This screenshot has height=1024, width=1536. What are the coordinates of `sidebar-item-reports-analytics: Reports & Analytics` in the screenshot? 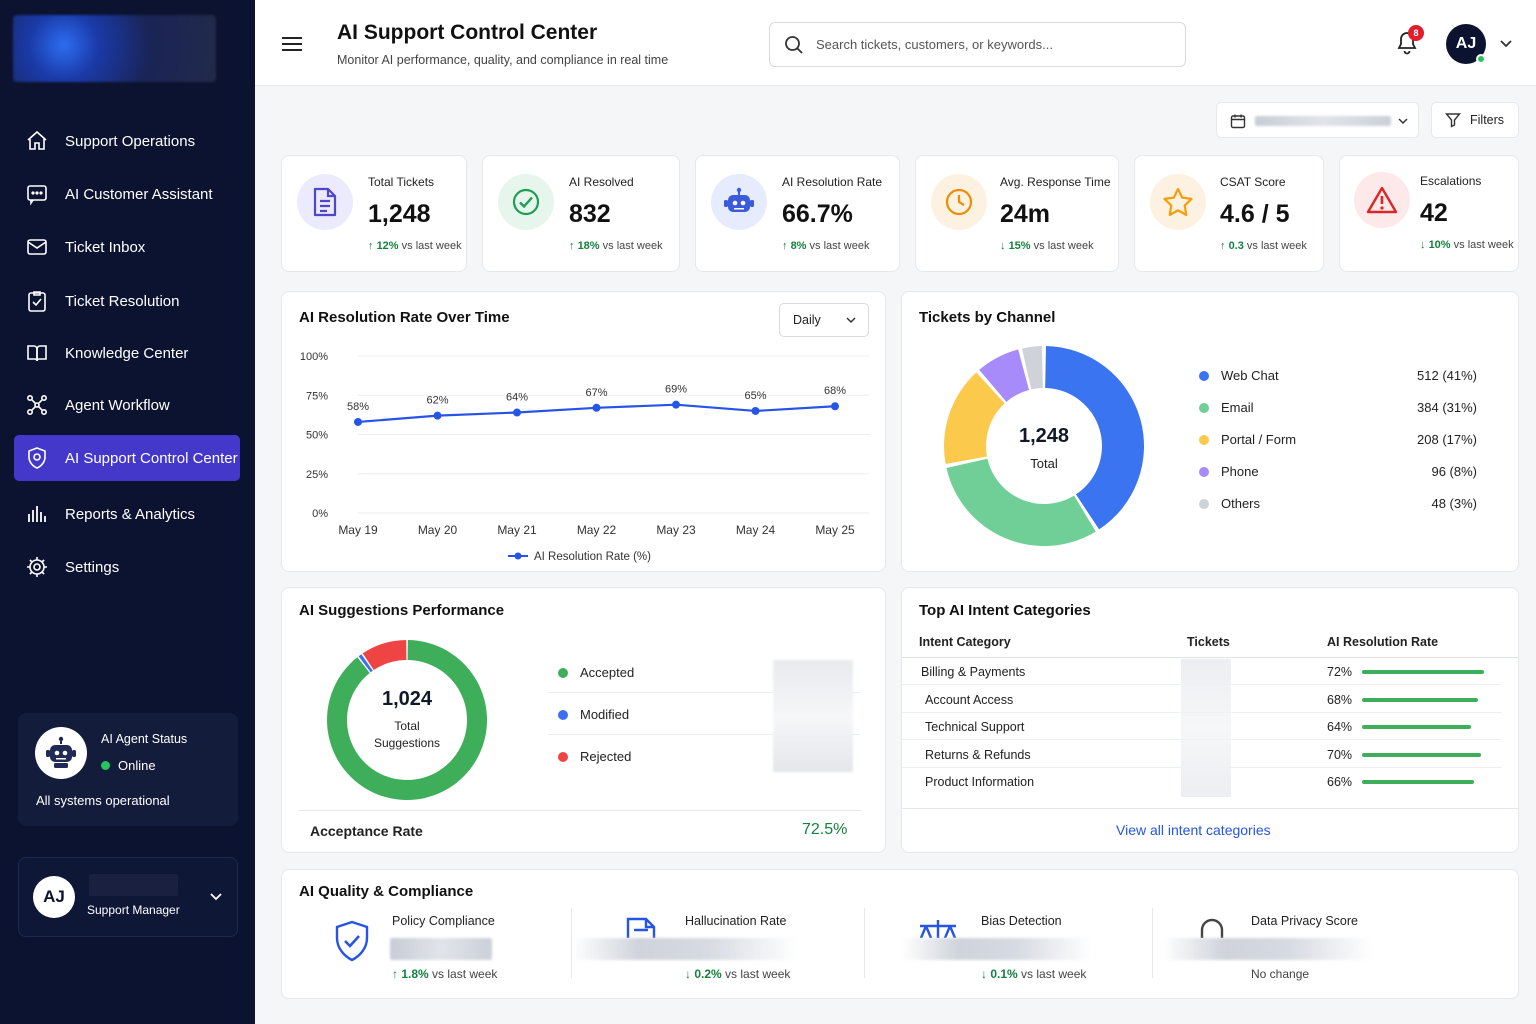 It's located at (127, 514).